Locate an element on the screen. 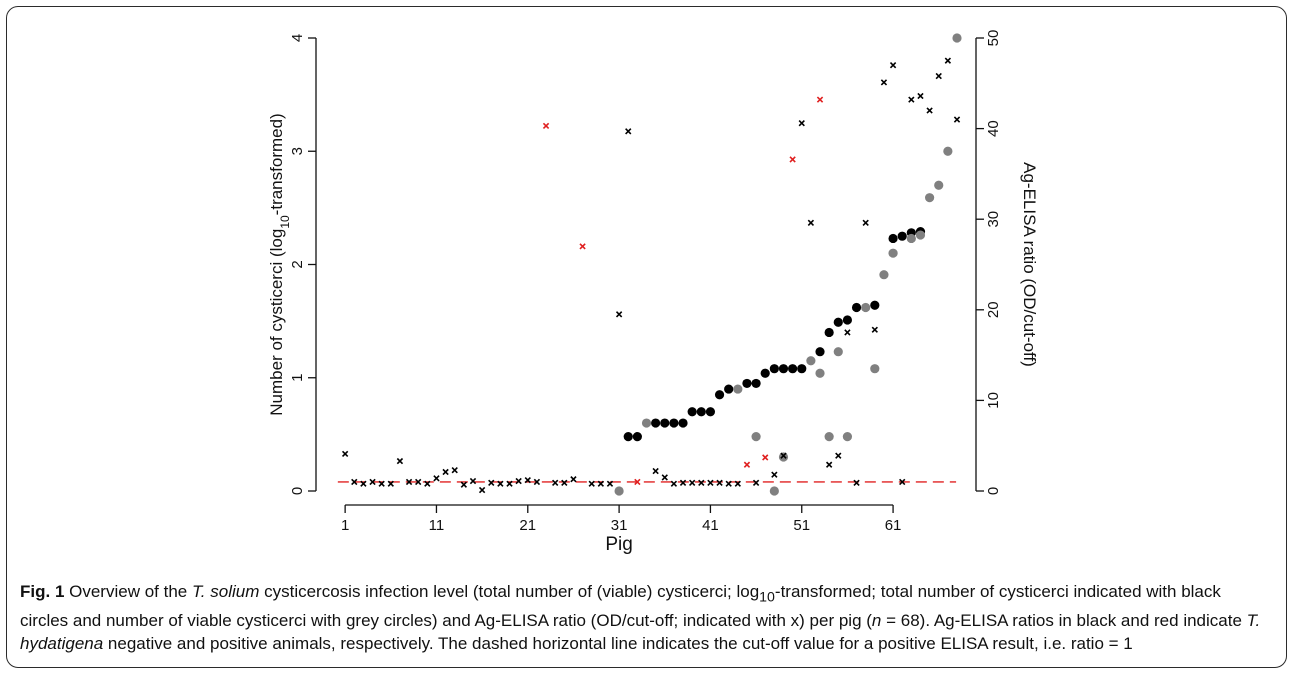 The width and height of the screenshot is (1295, 676). y-tick-left-label: 0 is located at coordinates (297, 491).